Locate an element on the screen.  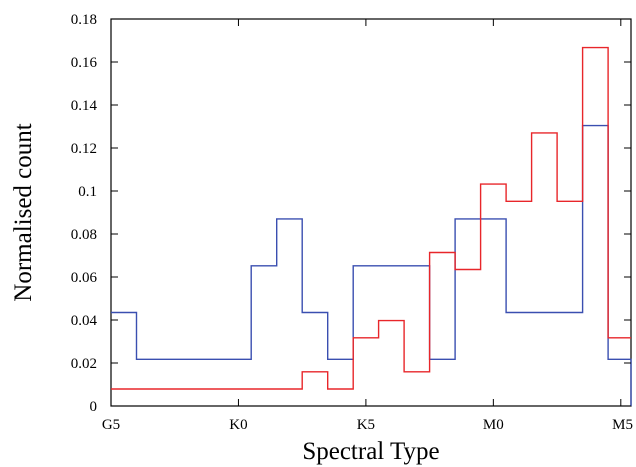
y-tick-label: 0 is located at coordinates (94, 407).